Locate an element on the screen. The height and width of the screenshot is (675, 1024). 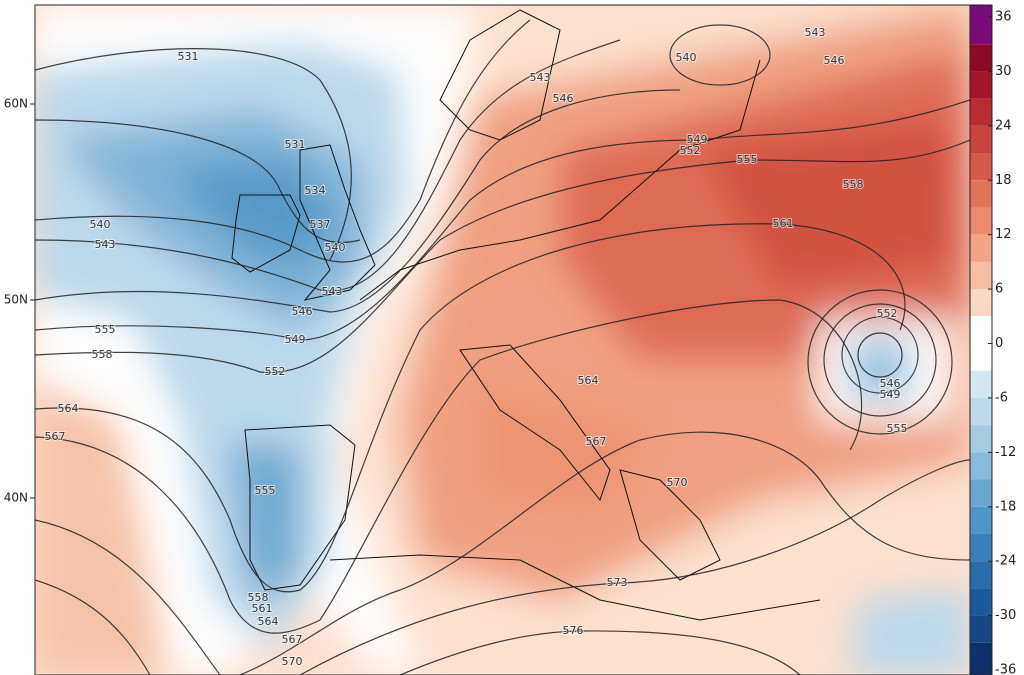
colorbar-label: -36 is located at coordinates (1005, 669).